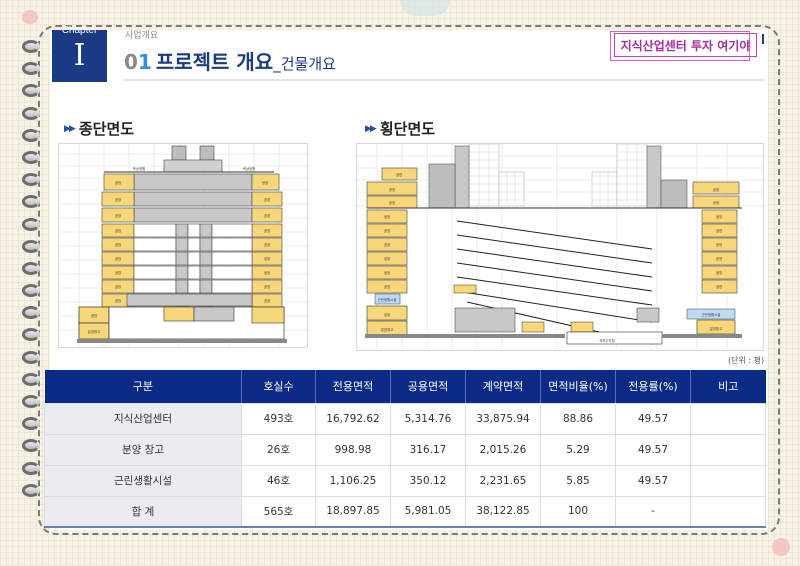 This screenshot has width=800, height=566. Describe the element at coordinates (428, 511) in the screenshot. I see `cell-common-area: 5,981.05` at that location.